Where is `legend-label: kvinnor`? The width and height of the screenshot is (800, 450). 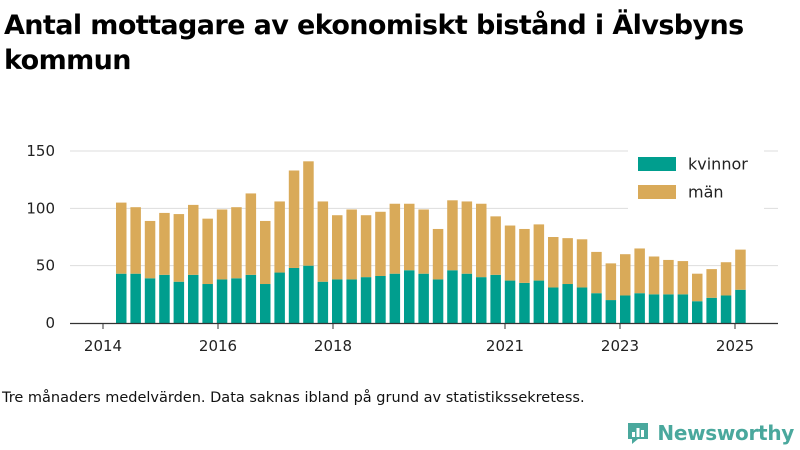 legend-label: kvinnor is located at coordinates (718, 164).